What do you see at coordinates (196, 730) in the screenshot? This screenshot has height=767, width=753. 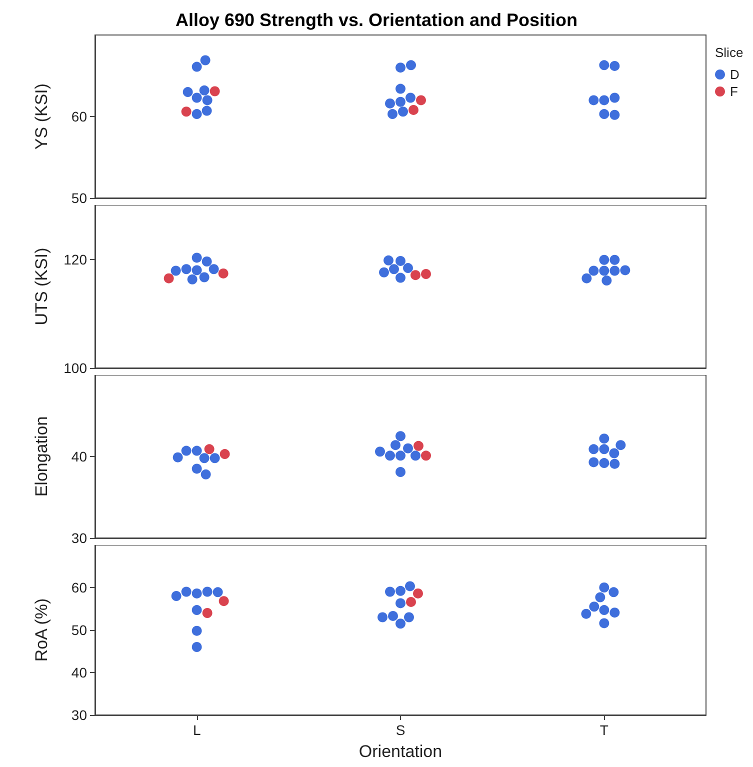 I see `x-tick-label: L` at bounding box center [196, 730].